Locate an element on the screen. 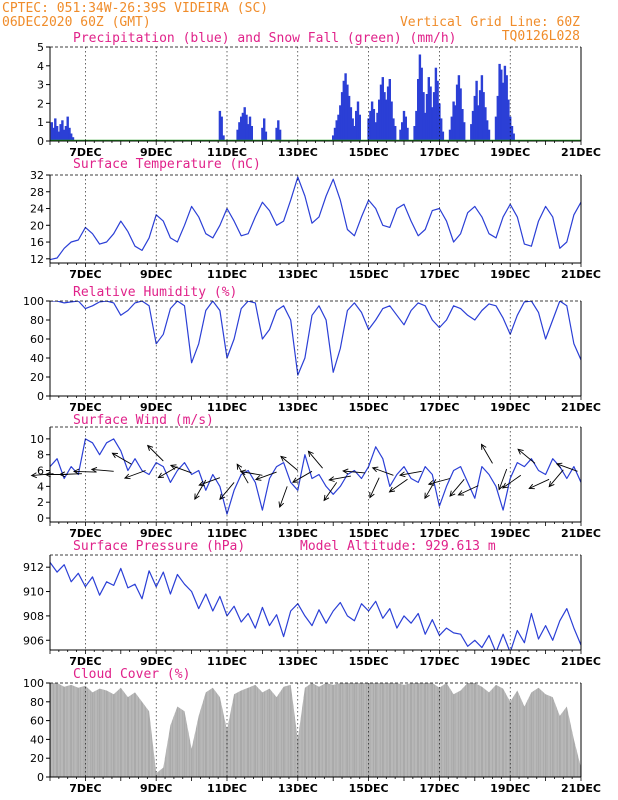  series-line-pres is located at coordinates (315, 605).